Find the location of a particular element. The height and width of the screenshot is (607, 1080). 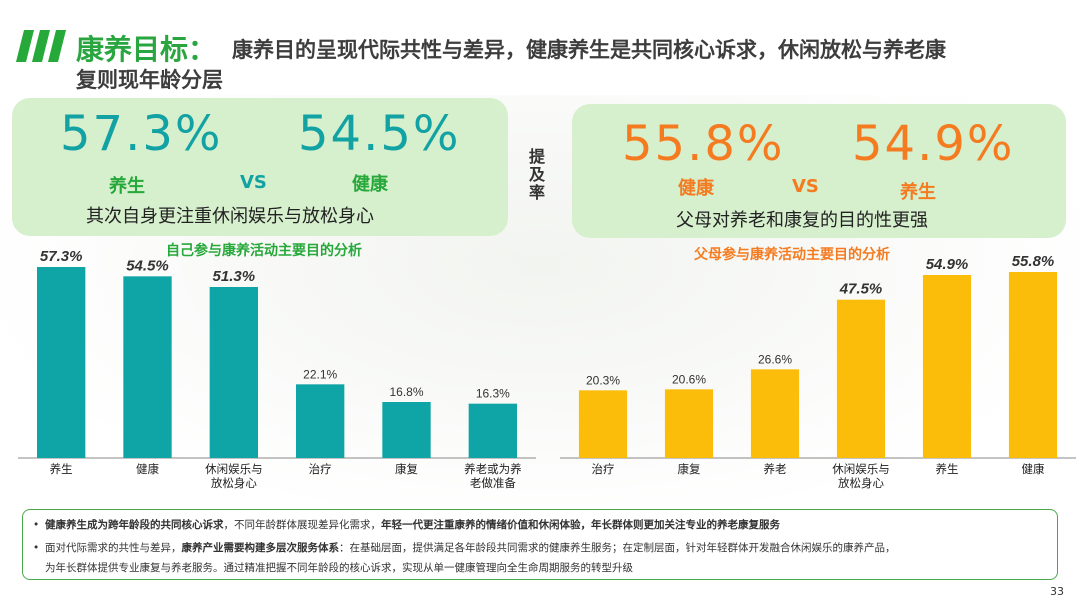

parents-label-b: 养生 is located at coordinates (918, 192).